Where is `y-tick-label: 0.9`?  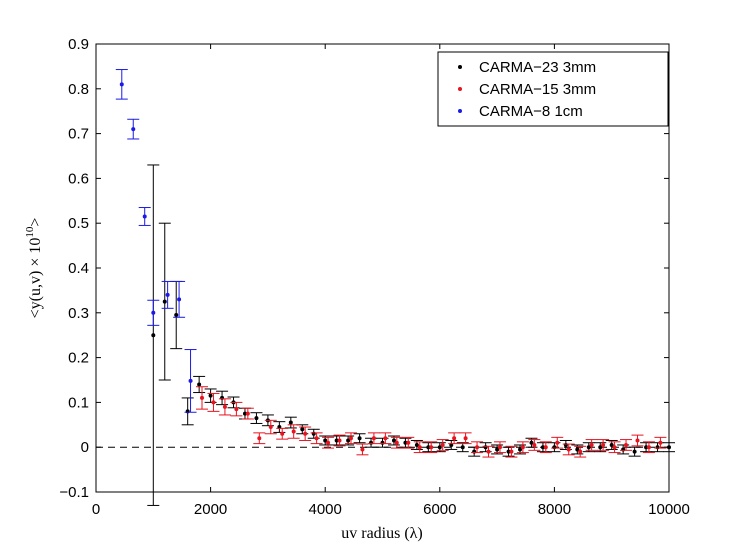
y-tick-label: 0.9 is located at coordinates (78, 44).